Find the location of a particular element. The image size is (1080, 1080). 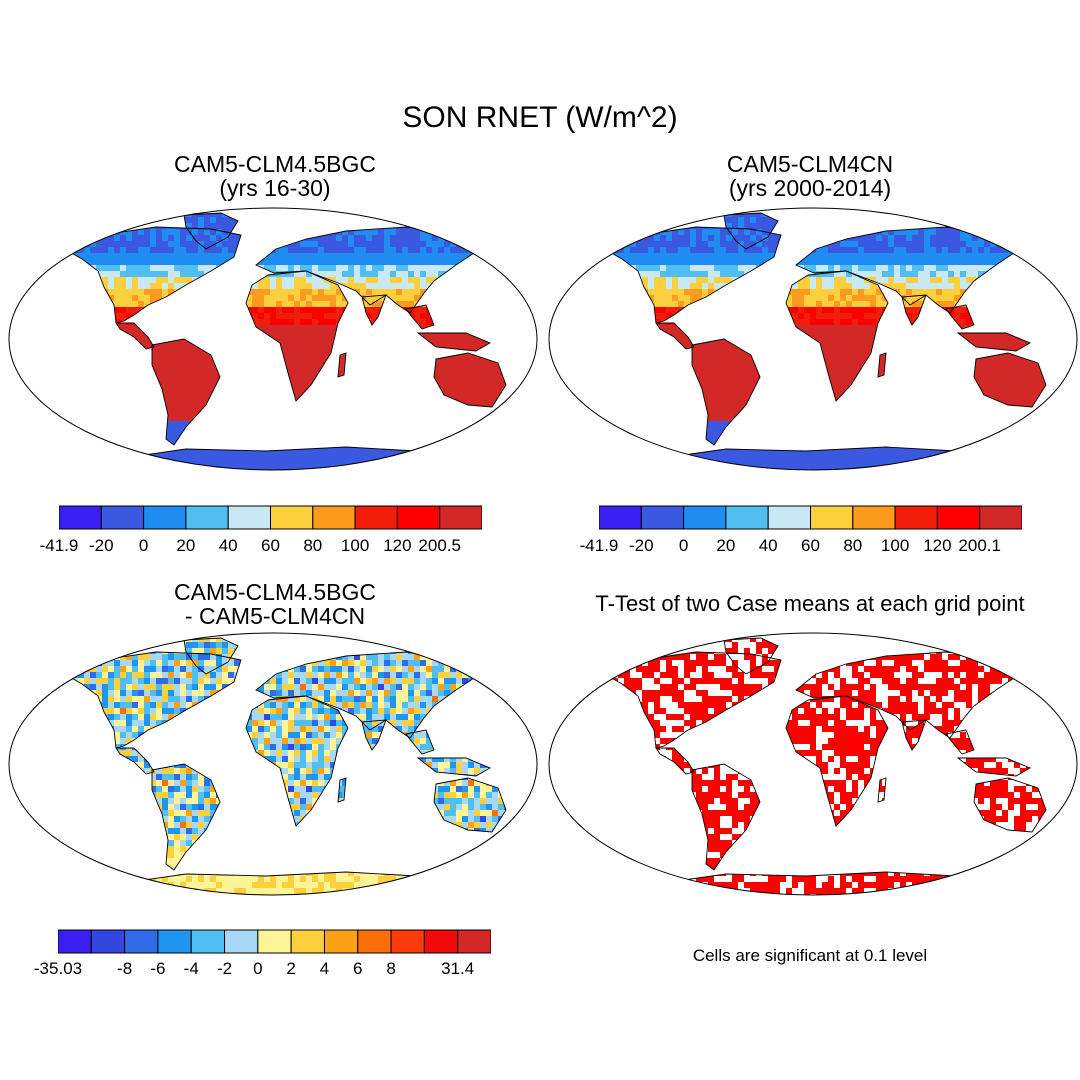

colorbar-tick-label: 200.5 is located at coordinates (439, 545).